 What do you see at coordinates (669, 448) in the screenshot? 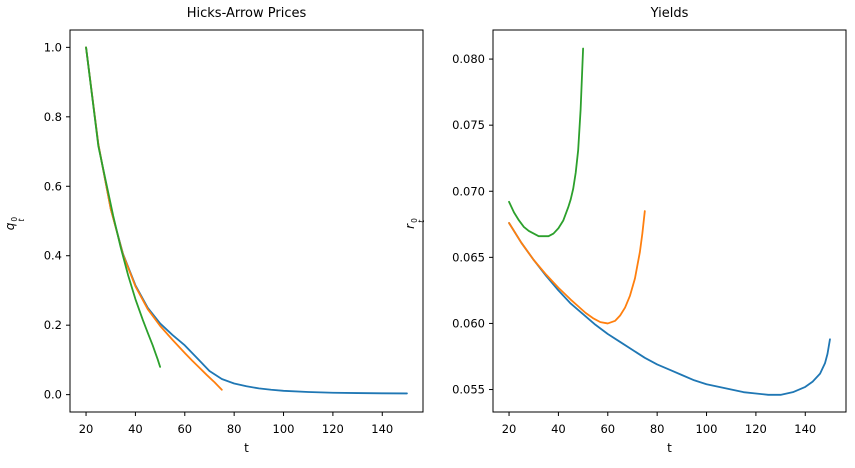
I see `right-x-axis-label: t` at bounding box center [669, 448].